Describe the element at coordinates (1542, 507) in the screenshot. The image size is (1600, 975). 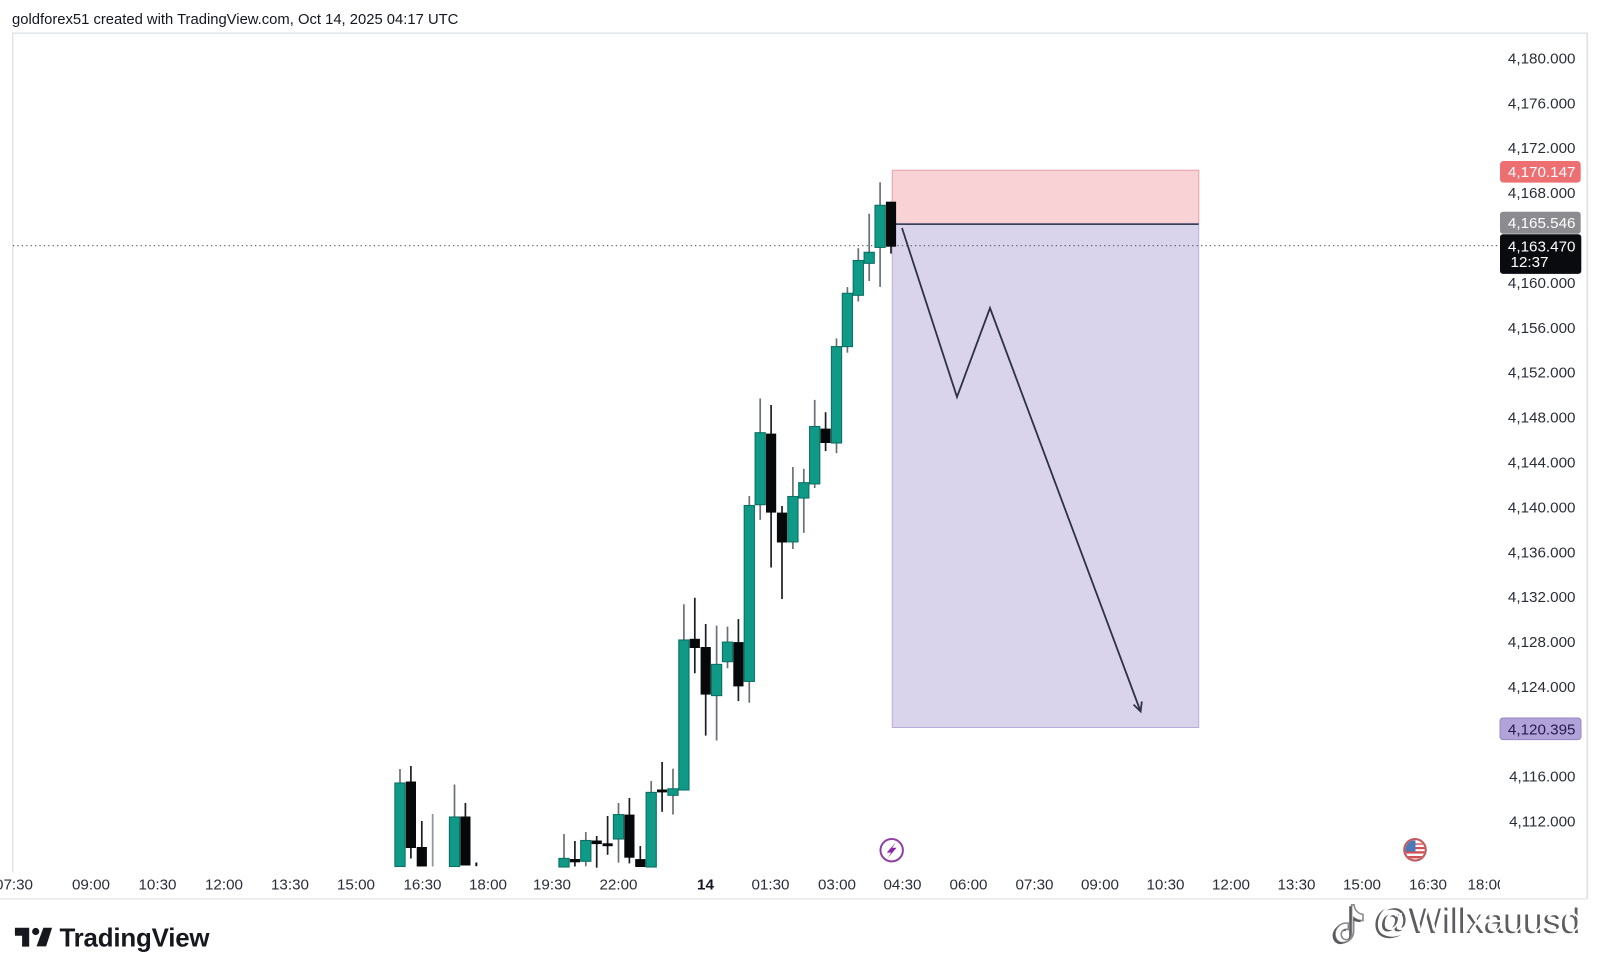
I see `svg-text: 4,140.000` at that location.